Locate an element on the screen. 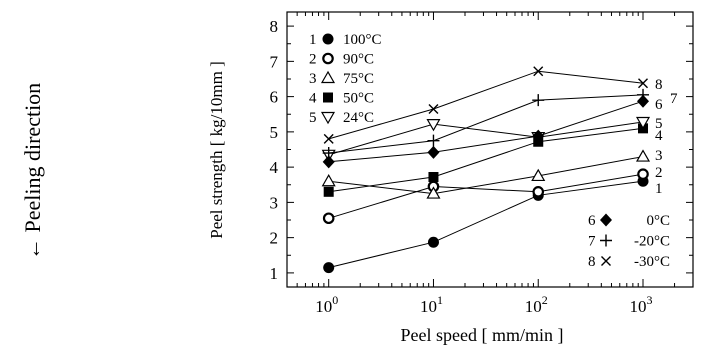 The image size is (708, 349). y-tick-label: 6 is located at coordinates (274, 97).